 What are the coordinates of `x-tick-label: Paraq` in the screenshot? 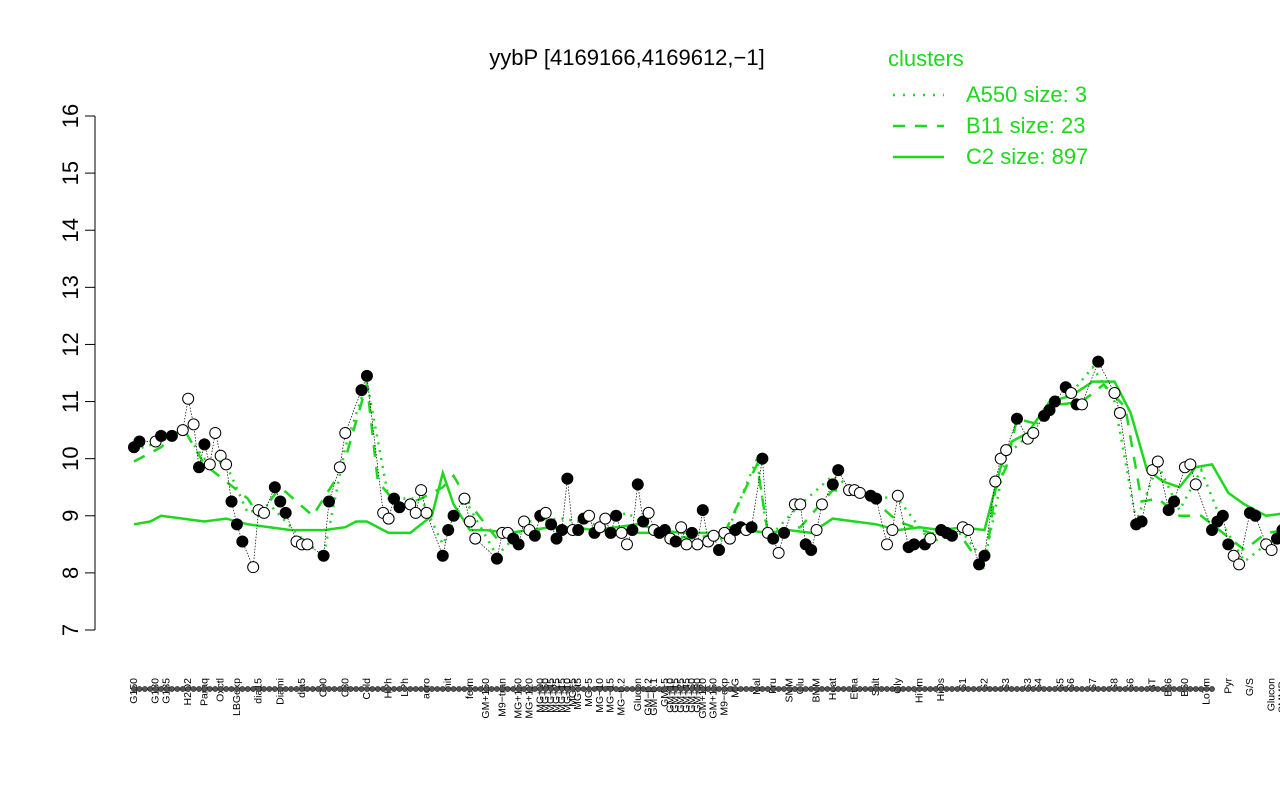 It's located at (204, 692).